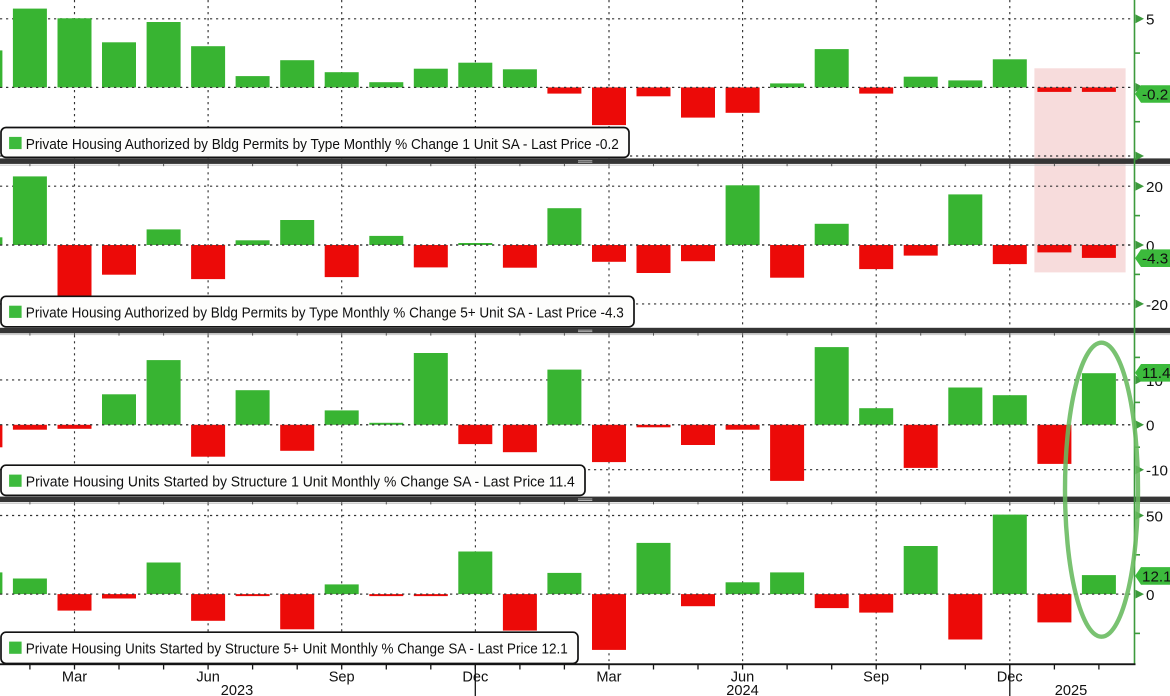  What do you see at coordinates (1157, 471) in the screenshot?
I see `svg-text: -10` at bounding box center [1157, 471].